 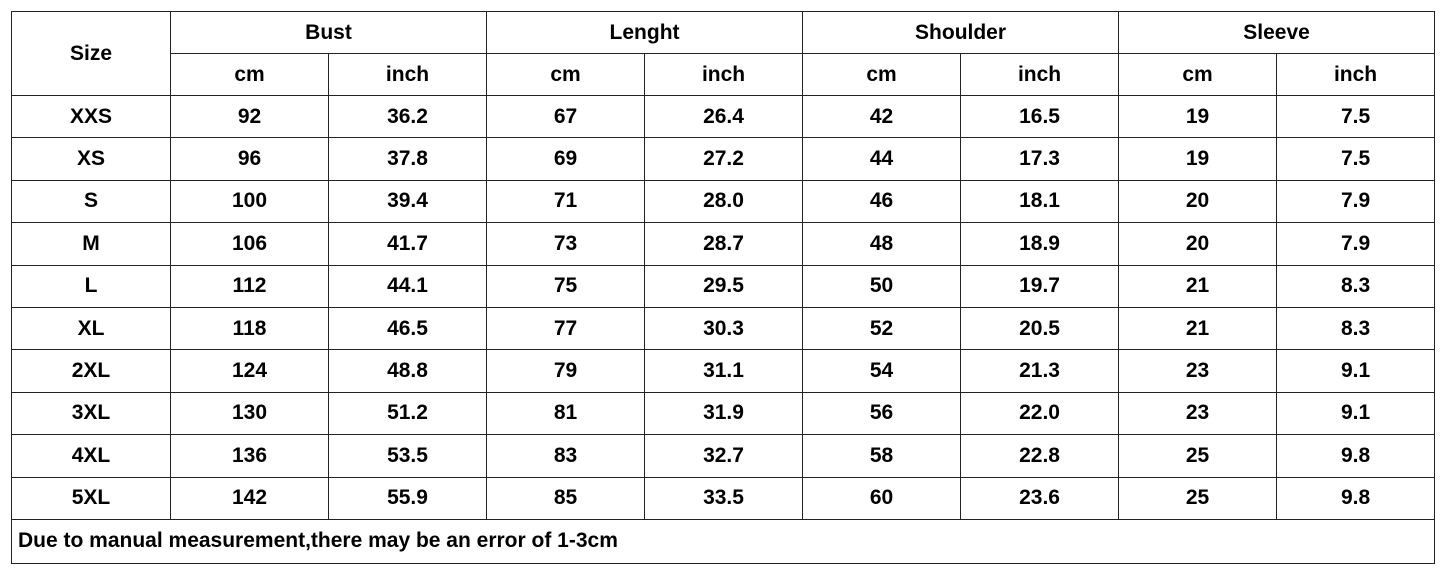 I want to click on table-row: XXS 92 36.2 67 26.4 42 16.5 19 7.5, so click(x=723, y=116).